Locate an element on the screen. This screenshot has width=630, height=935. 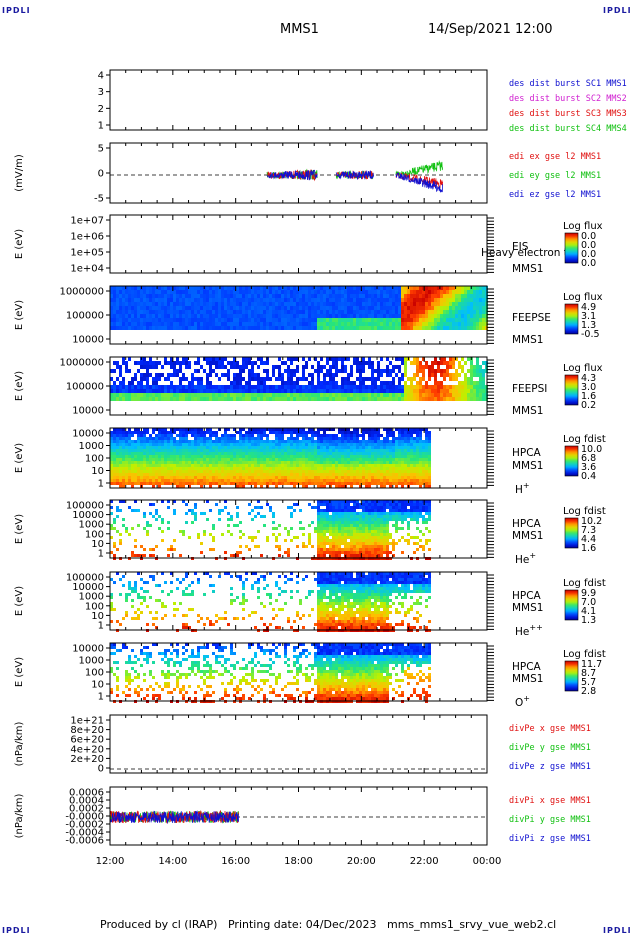
legend-entry: edi ex gse l2 MMS1 is located at coordinates (555, 157).